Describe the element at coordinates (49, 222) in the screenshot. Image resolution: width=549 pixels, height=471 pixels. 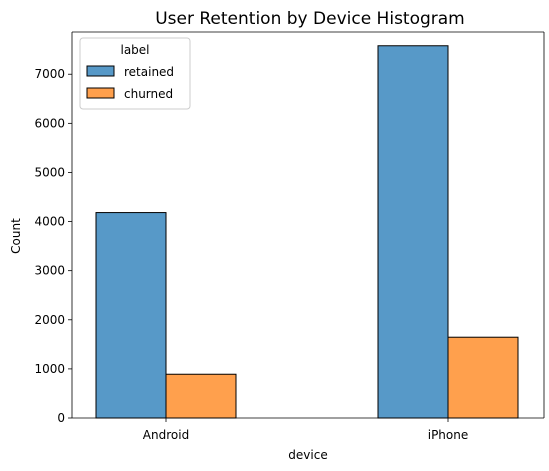
I see `y-tick-label: 4000` at that location.